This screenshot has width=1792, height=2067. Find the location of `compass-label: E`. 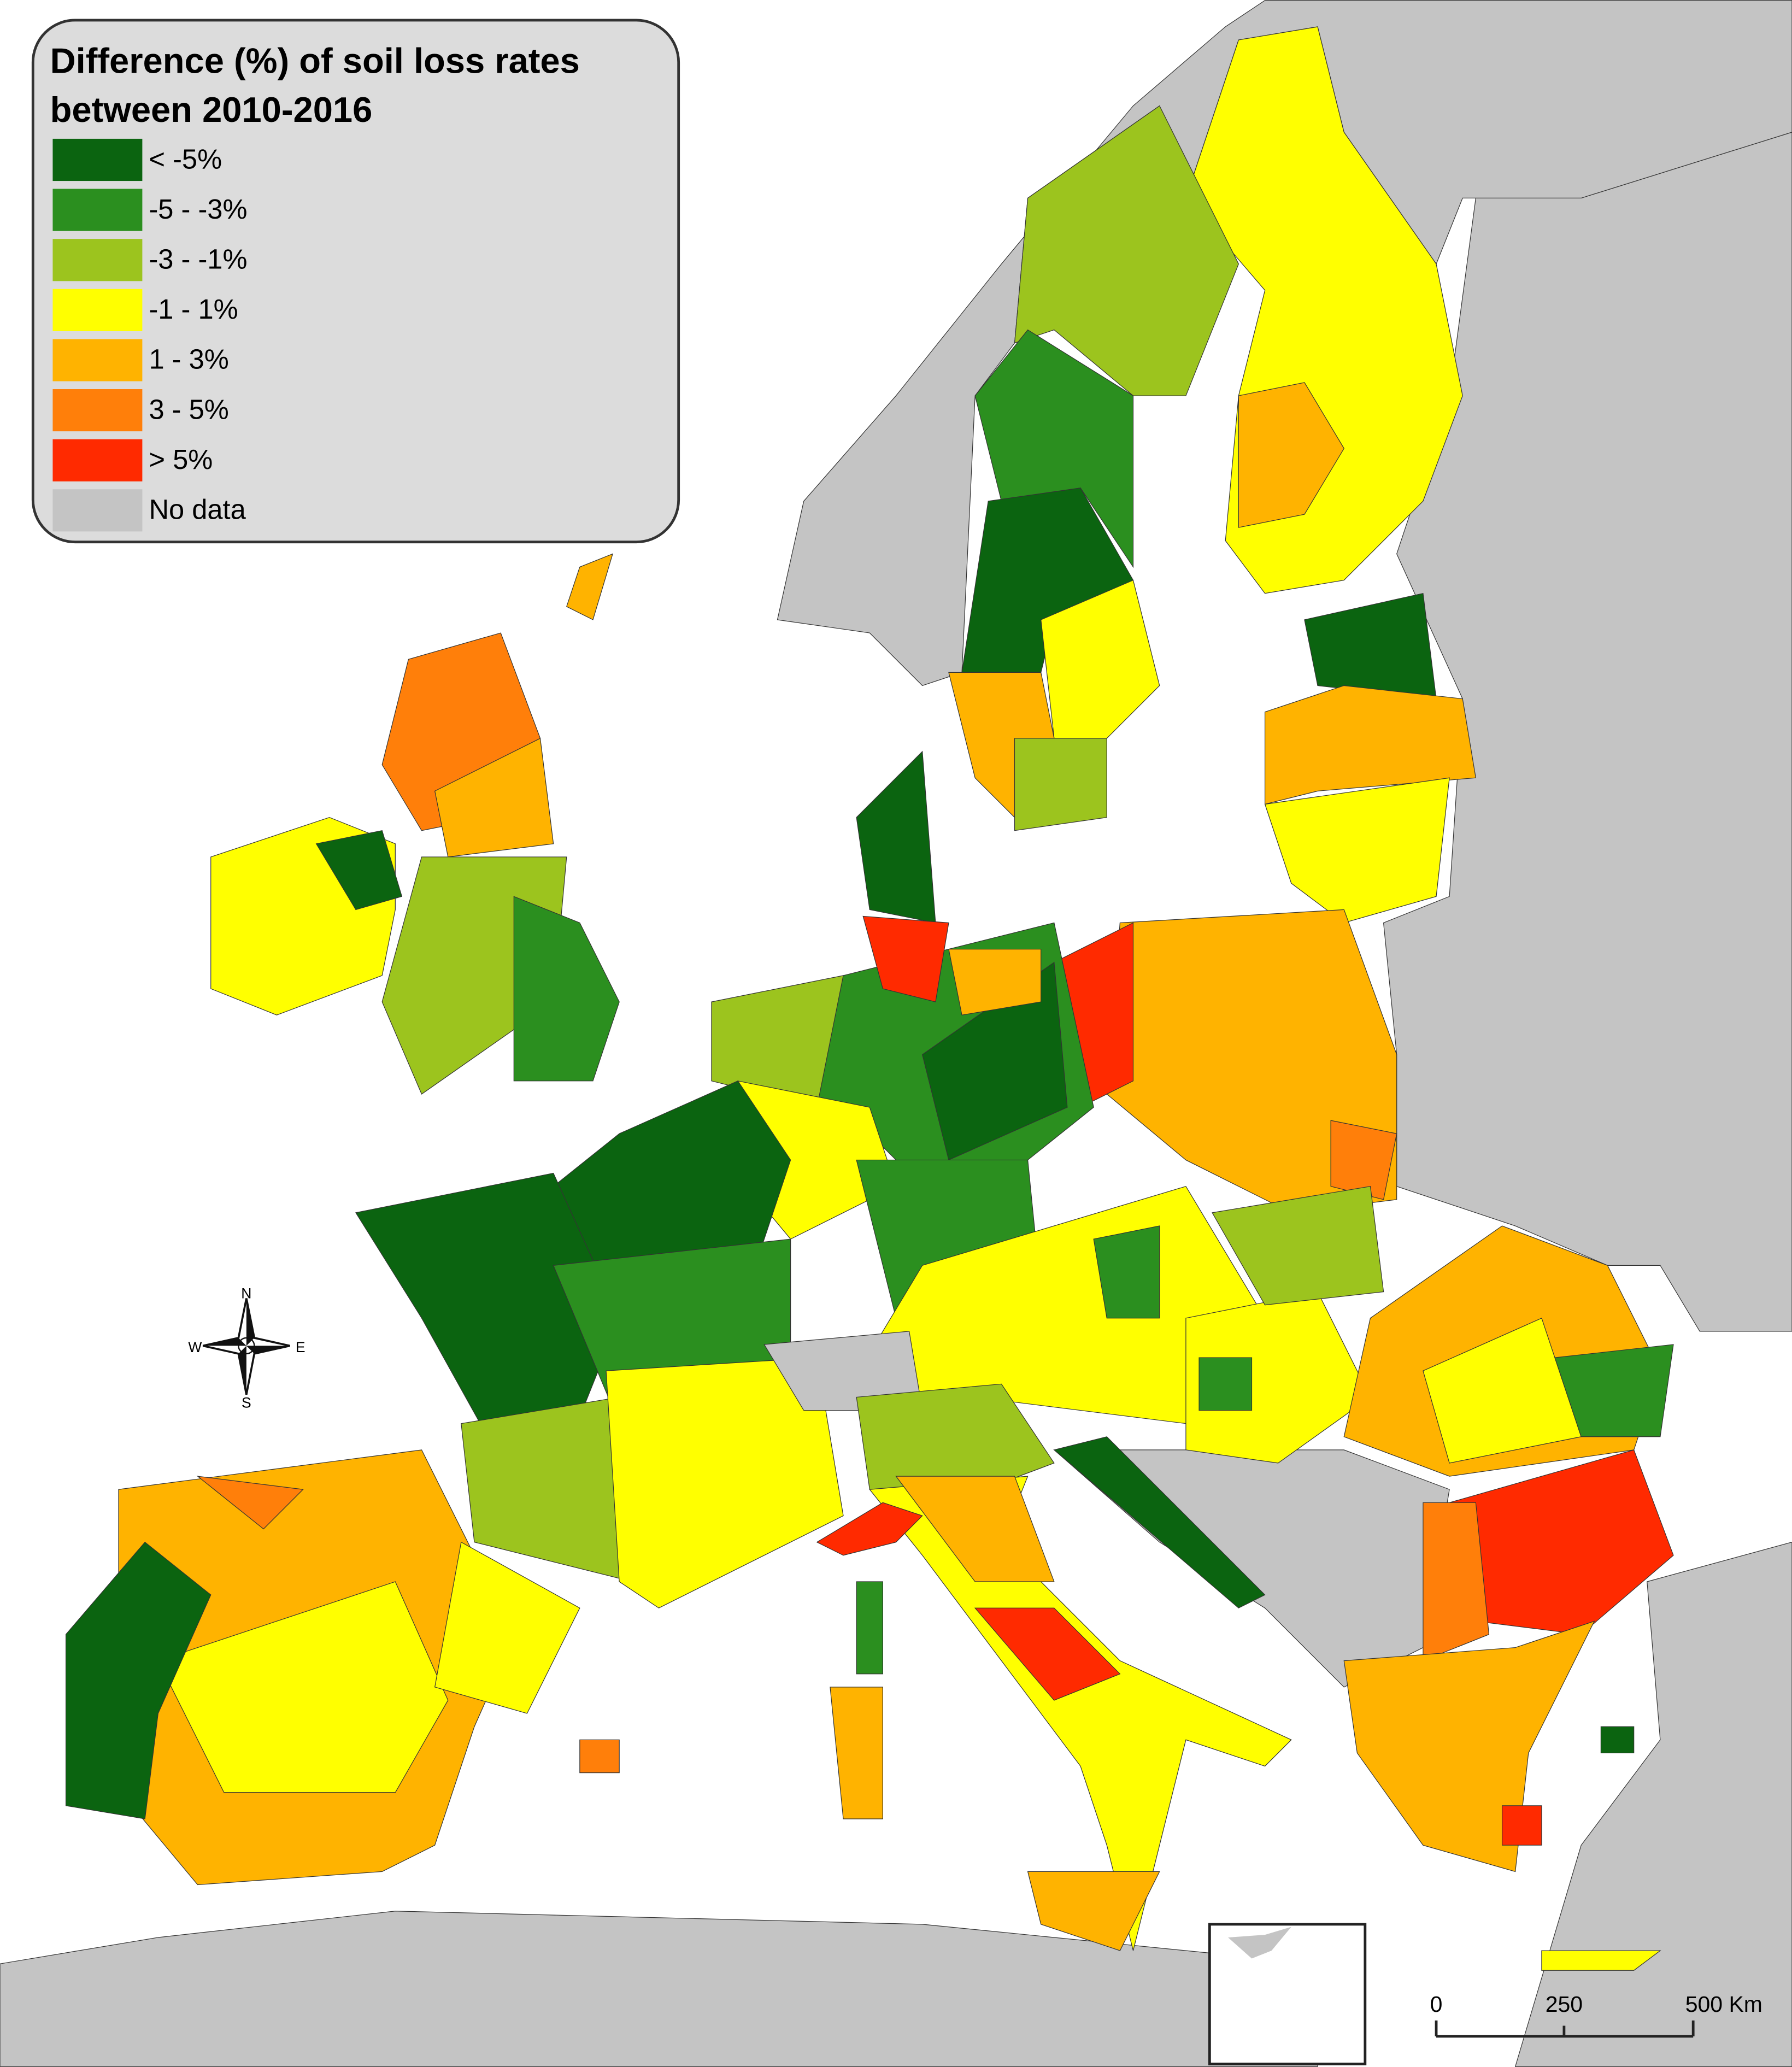

compass-label: E is located at coordinates (300, 1347).